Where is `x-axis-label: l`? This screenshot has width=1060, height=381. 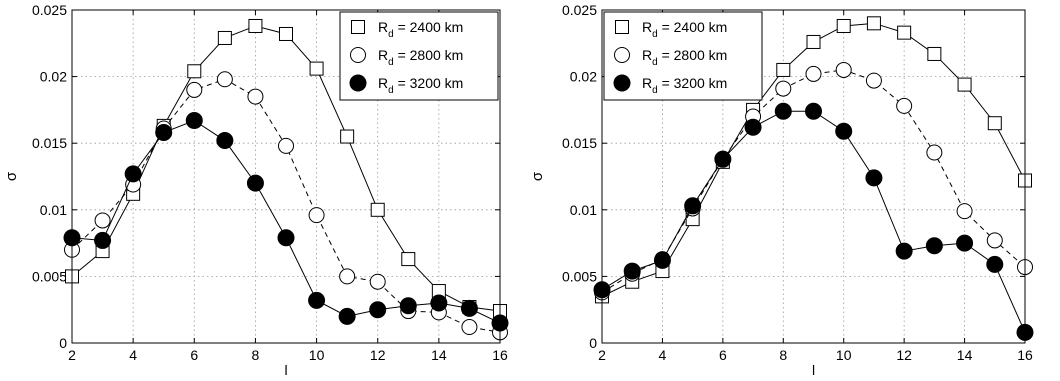 x-axis-label: l is located at coordinates (813, 370).